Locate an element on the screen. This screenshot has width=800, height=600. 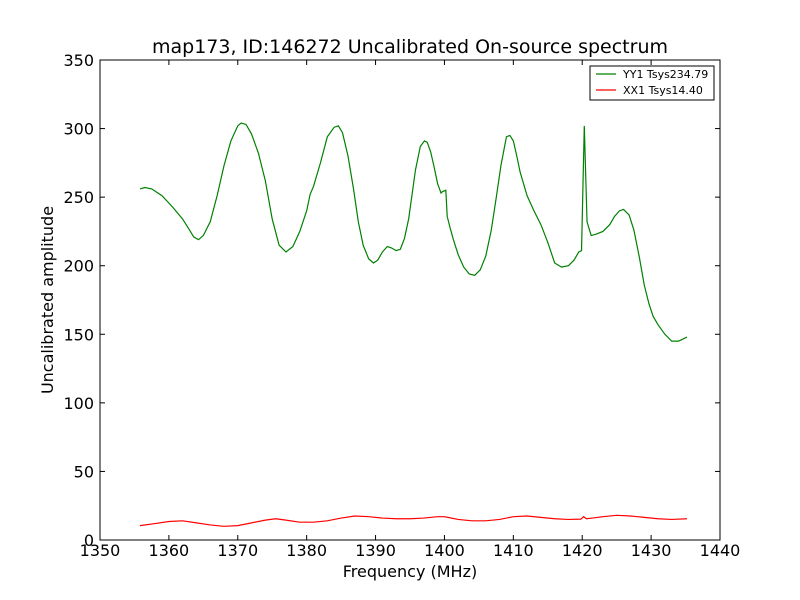
y-axis-label: Uncalibrated amplitude is located at coordinates (47, 300).